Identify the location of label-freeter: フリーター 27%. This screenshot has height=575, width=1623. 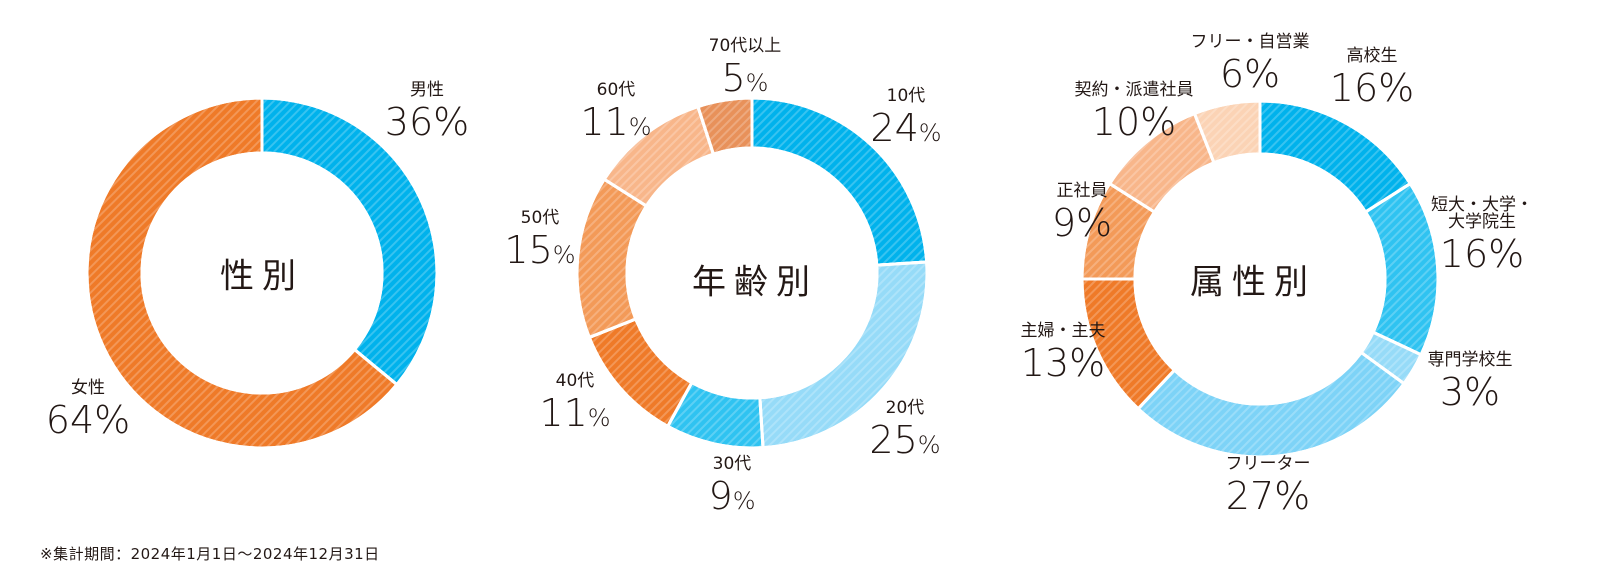
(1268, 486).